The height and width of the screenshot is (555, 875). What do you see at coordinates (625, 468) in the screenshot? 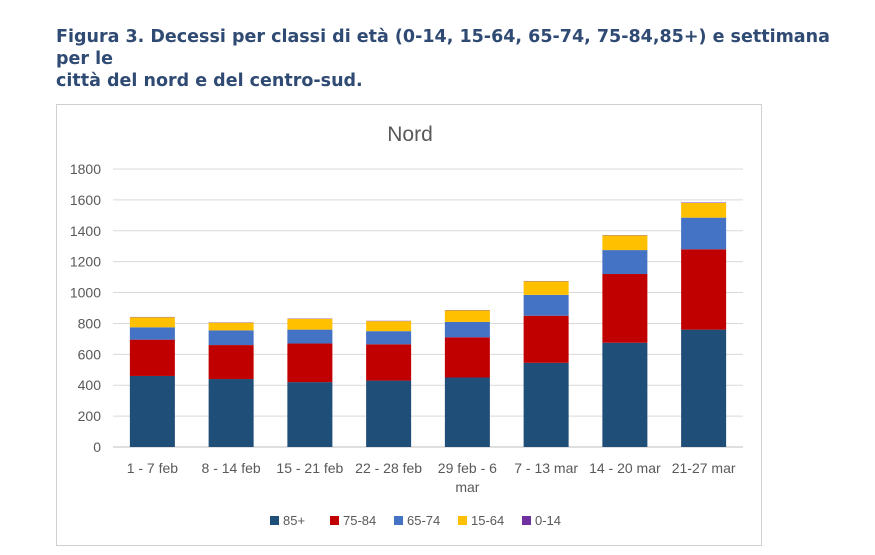
I see `x-tick-label: 14 - 20 mar` at bounding box center [625, 468].